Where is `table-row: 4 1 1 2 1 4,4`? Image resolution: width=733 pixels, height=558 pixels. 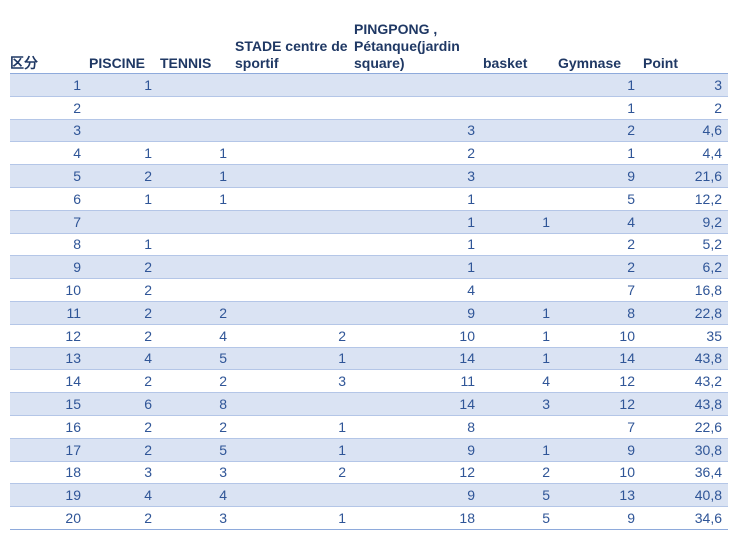 table-row: 4 1 1 2 1 4,4 is located at coordinates (369, 153).